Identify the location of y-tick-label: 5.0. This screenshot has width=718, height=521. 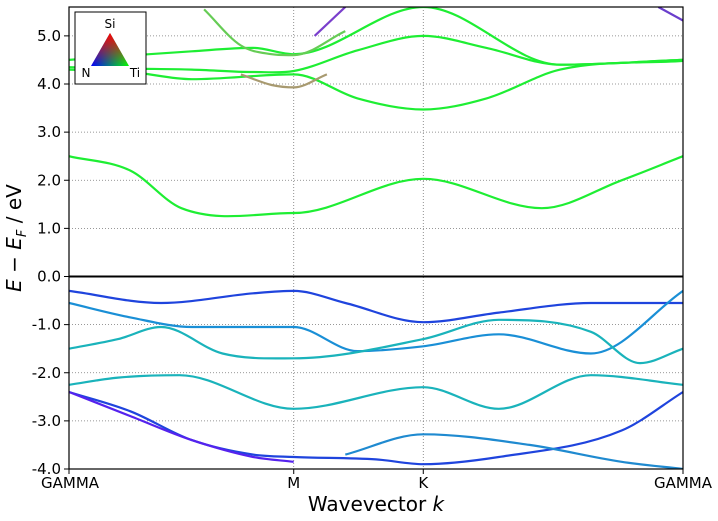
(49, 36).